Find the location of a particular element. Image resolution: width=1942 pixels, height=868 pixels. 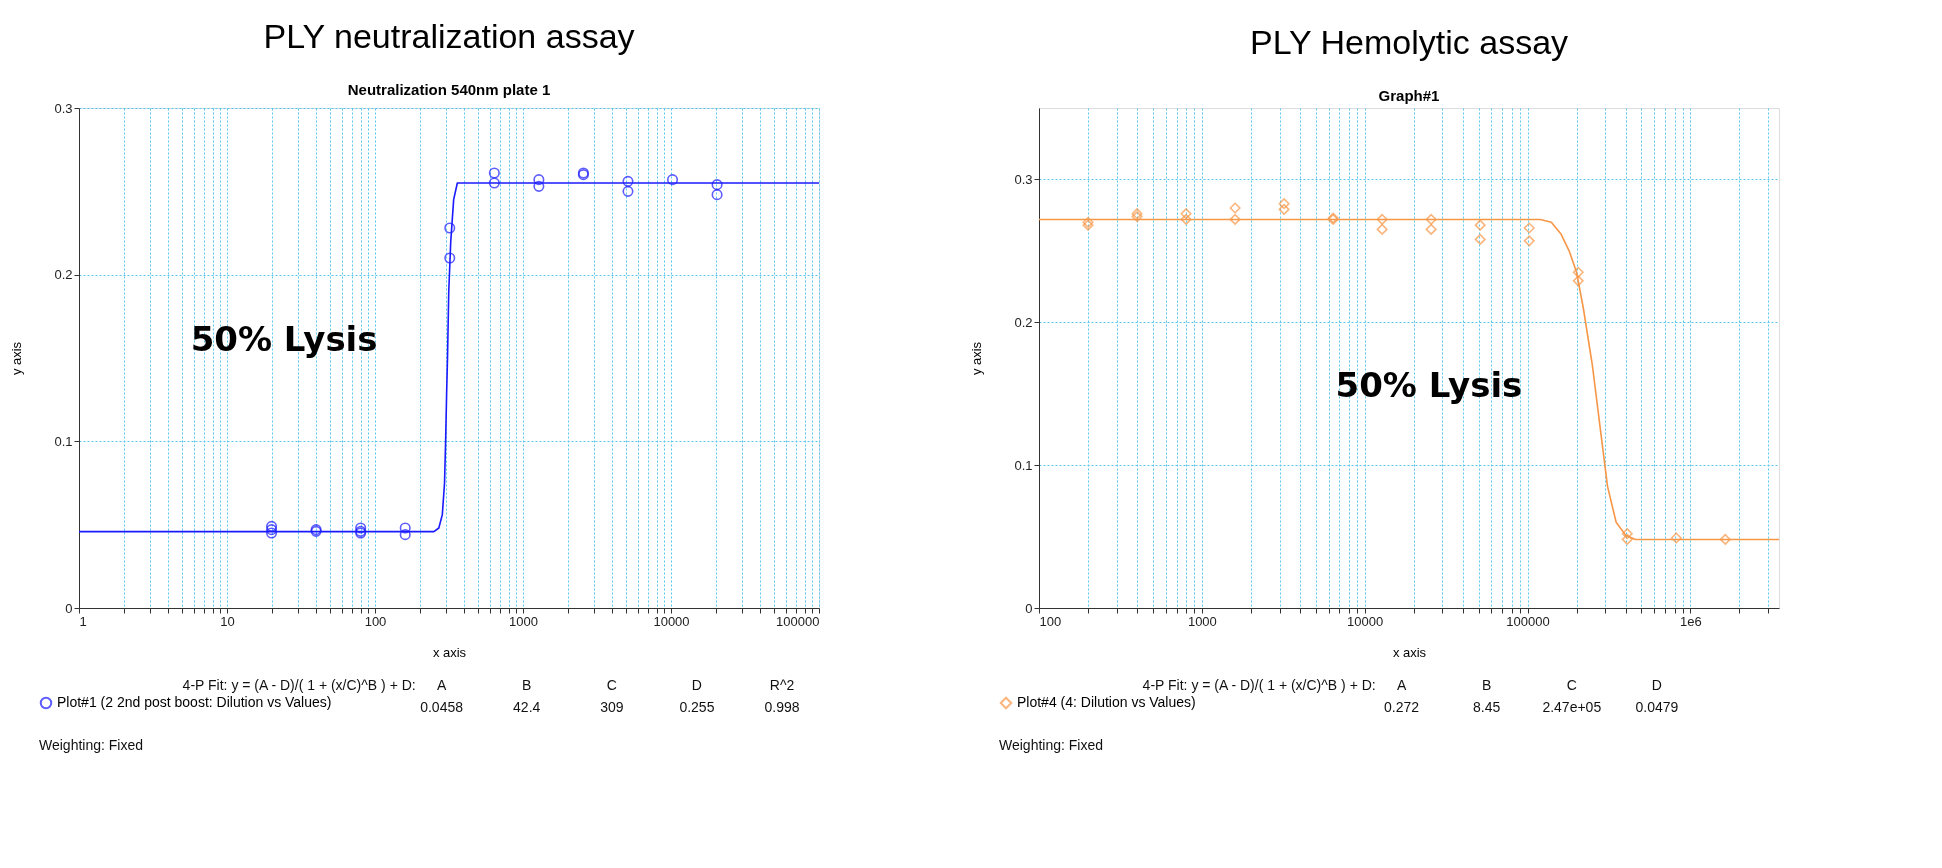

text: 309 is located at coordinates (612, 707).